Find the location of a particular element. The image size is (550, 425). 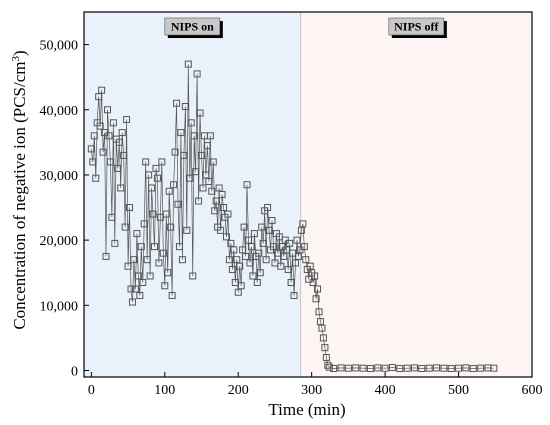

y-tick-label: 0 is located at coordinates (74, 371).